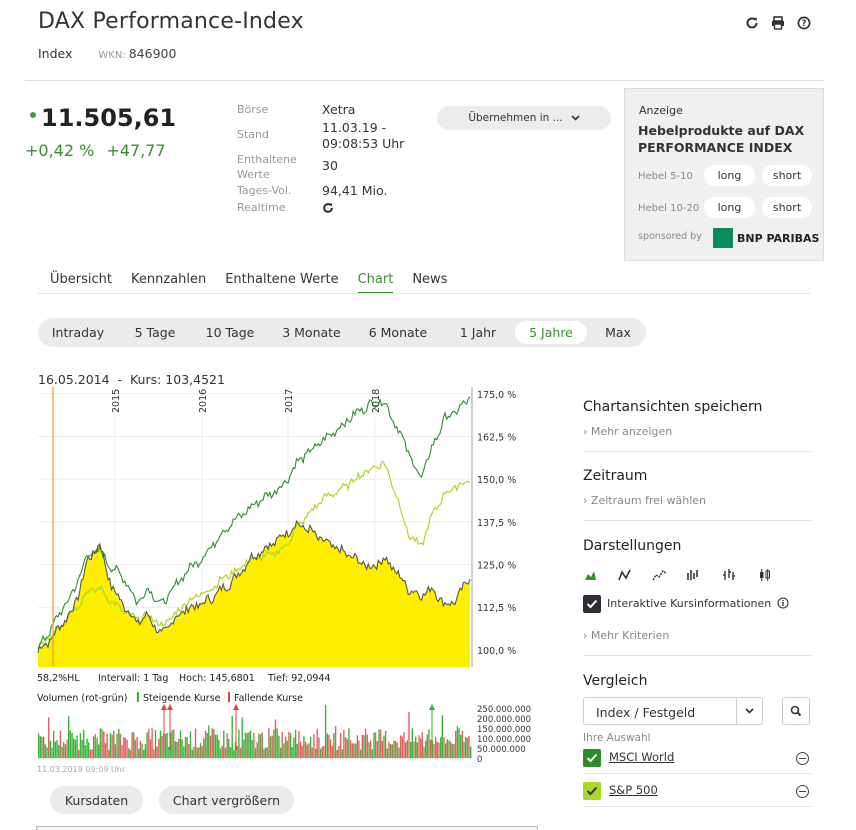  I want to click on tab-overview: Übersicht, so click(81, 279).